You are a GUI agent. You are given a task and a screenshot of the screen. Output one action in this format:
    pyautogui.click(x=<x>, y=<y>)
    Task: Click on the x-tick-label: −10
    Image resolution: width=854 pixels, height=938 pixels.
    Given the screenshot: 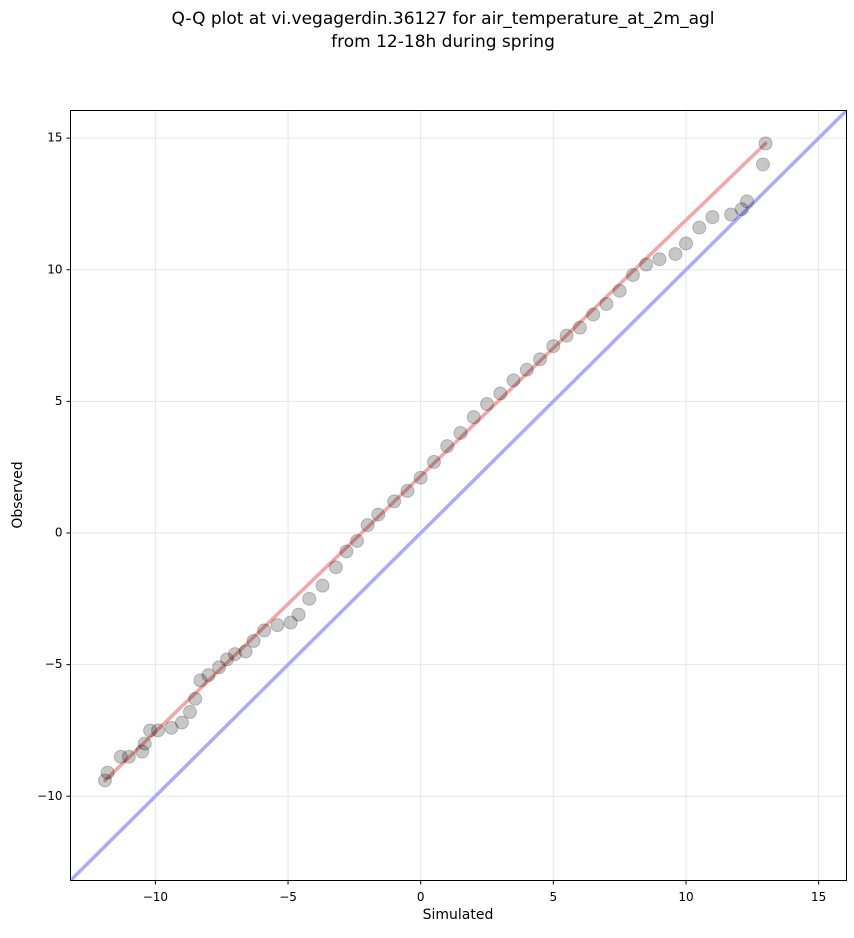 What is the action you would take?
    pyautogui.click(x=155, y=897)
    